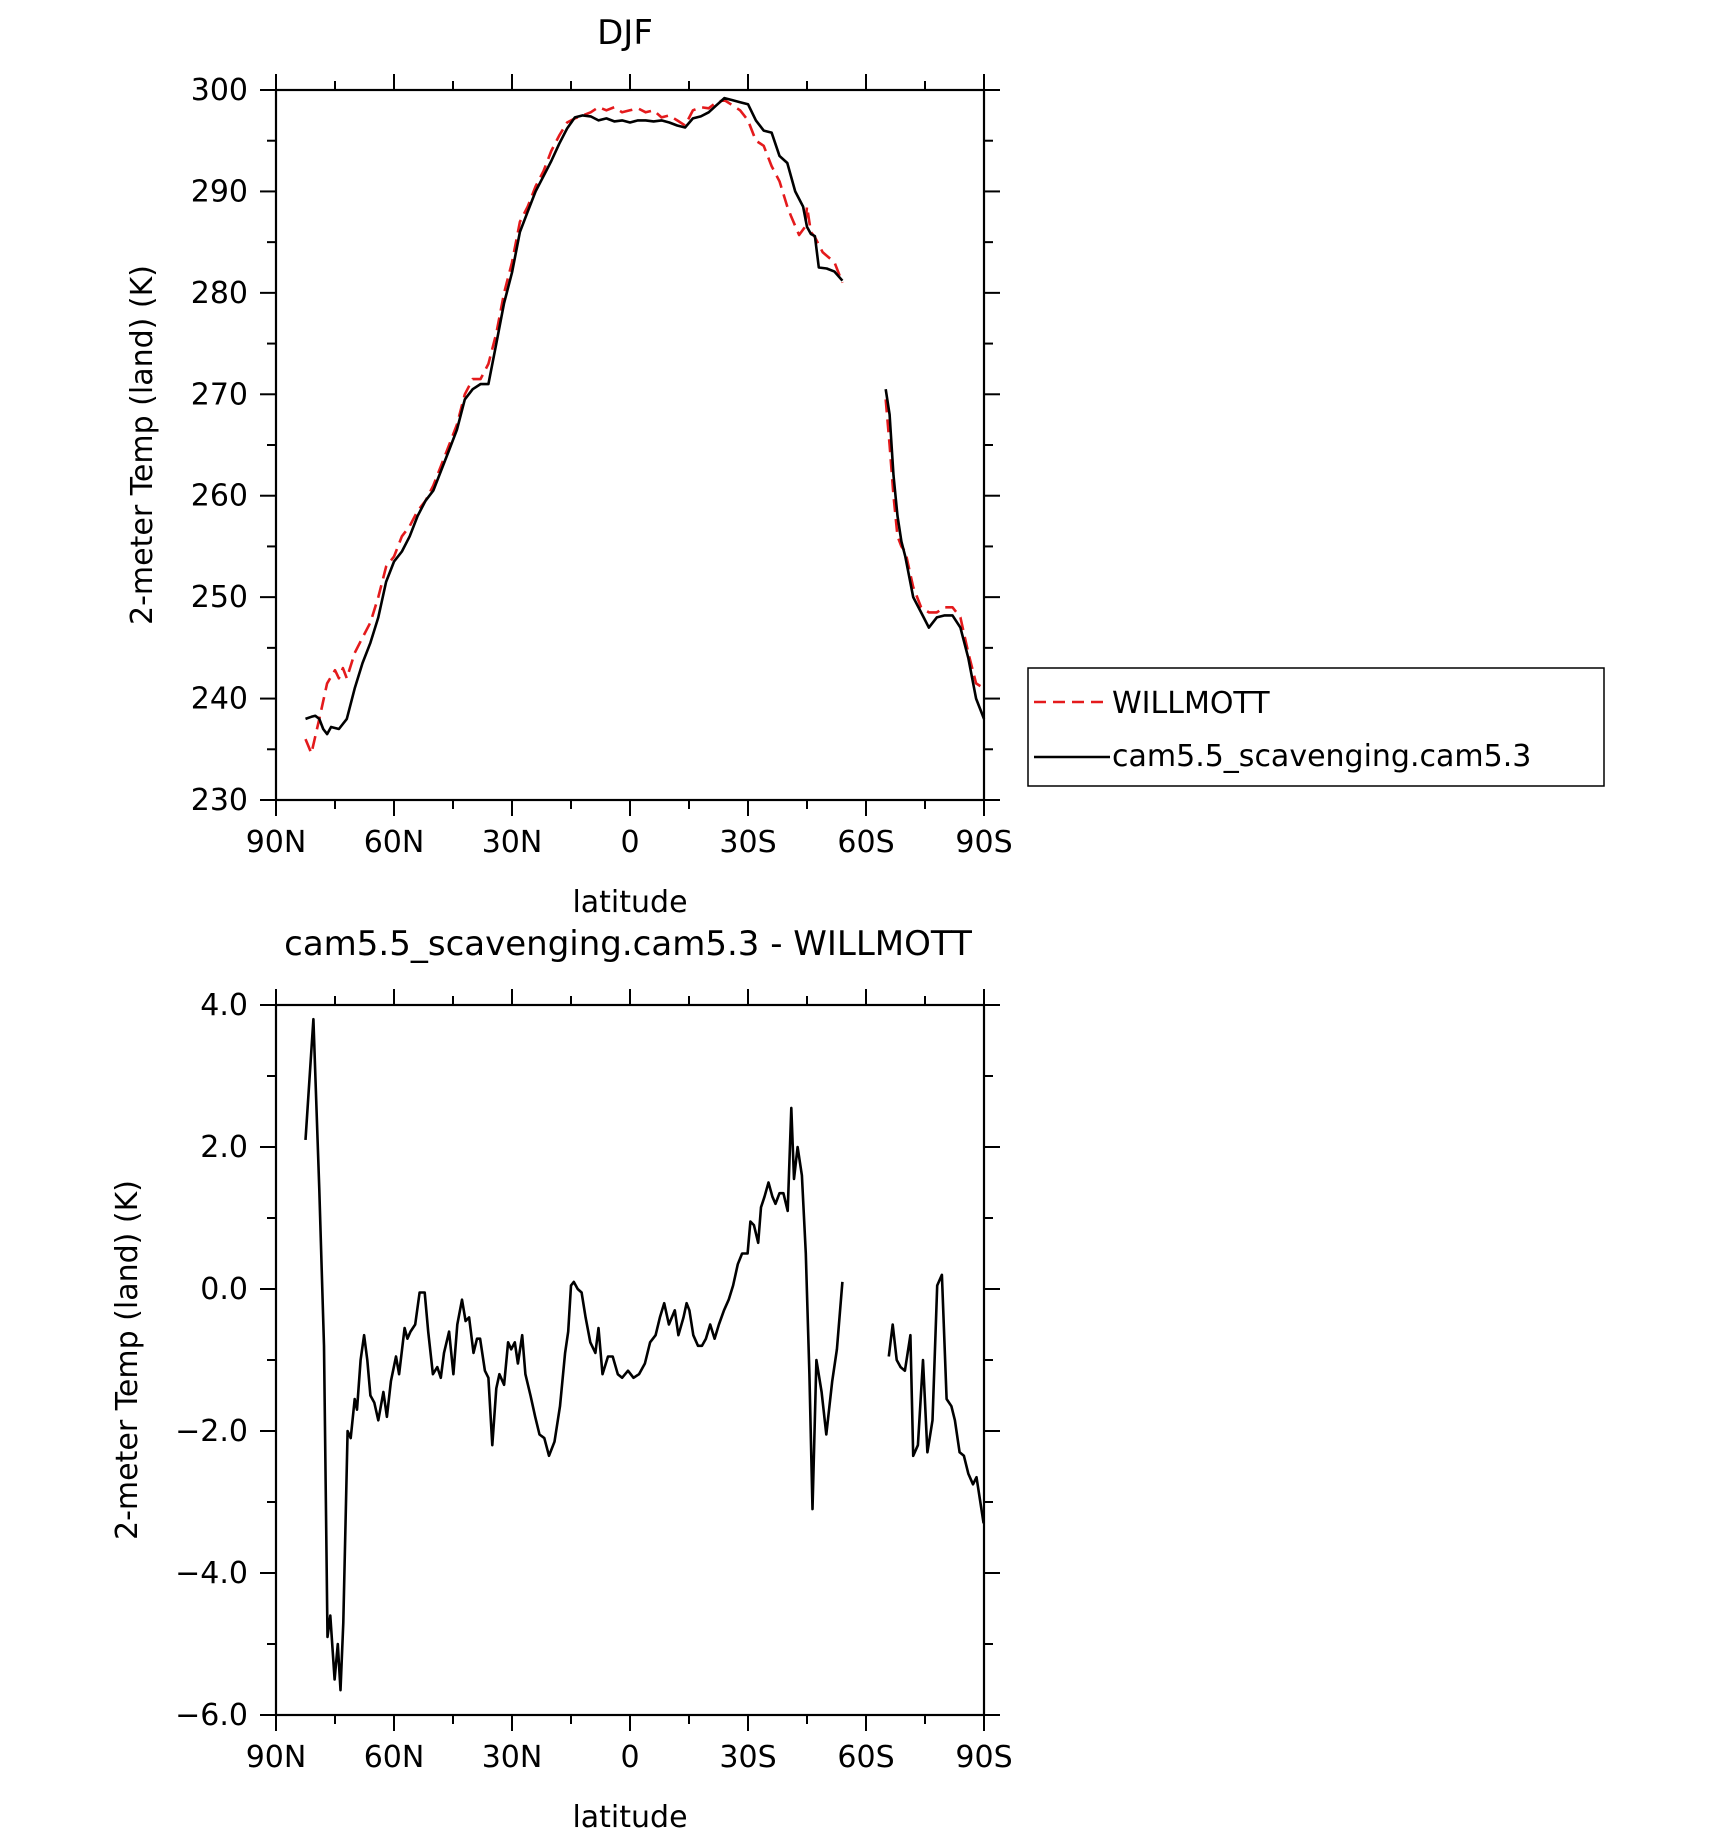 Image resolution: width=1710 pixels, height=1833 pixels. What do you see at coordinates (629, 1757) in the screenshot?
I see `bottom-x-tick-label: 0` at bounding box center [629, 1757].